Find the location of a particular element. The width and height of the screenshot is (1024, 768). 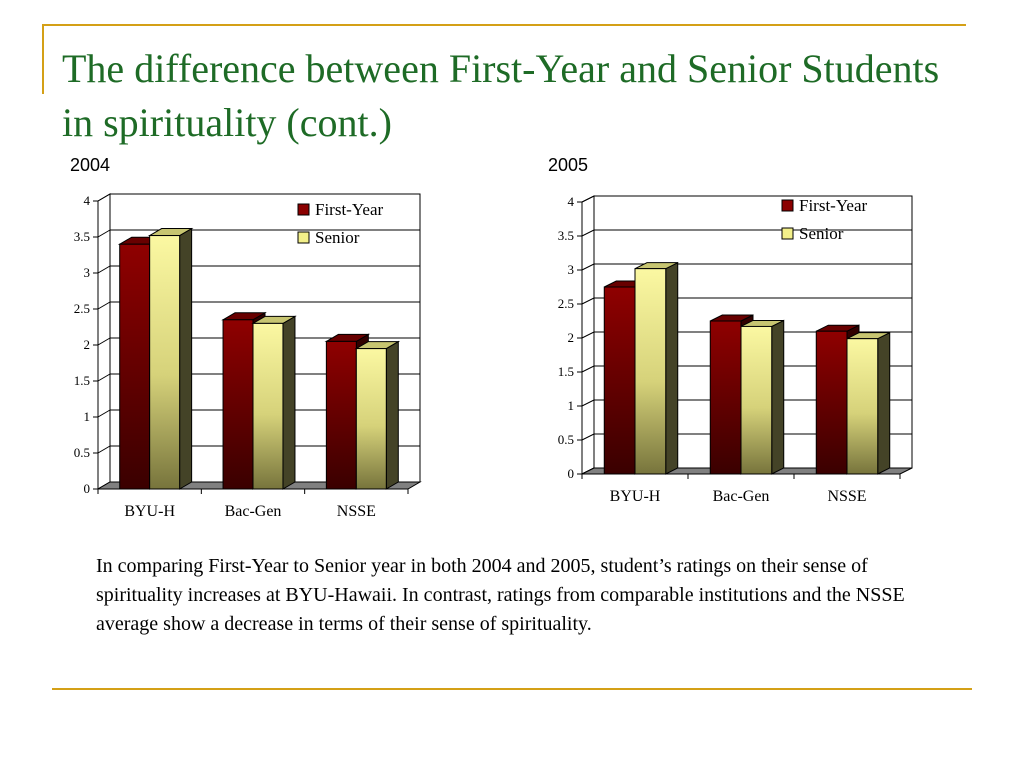

top-accent-line is located at coordinates (504, 25).